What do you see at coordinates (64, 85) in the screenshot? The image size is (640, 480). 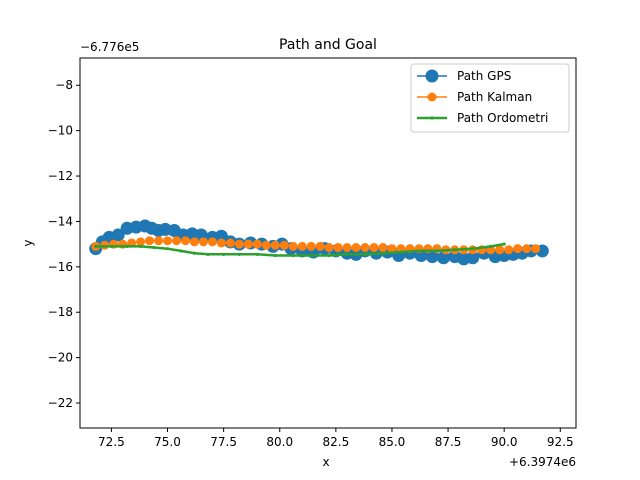 I see `y-tick-label: −8` at bounding box center [64, 85].